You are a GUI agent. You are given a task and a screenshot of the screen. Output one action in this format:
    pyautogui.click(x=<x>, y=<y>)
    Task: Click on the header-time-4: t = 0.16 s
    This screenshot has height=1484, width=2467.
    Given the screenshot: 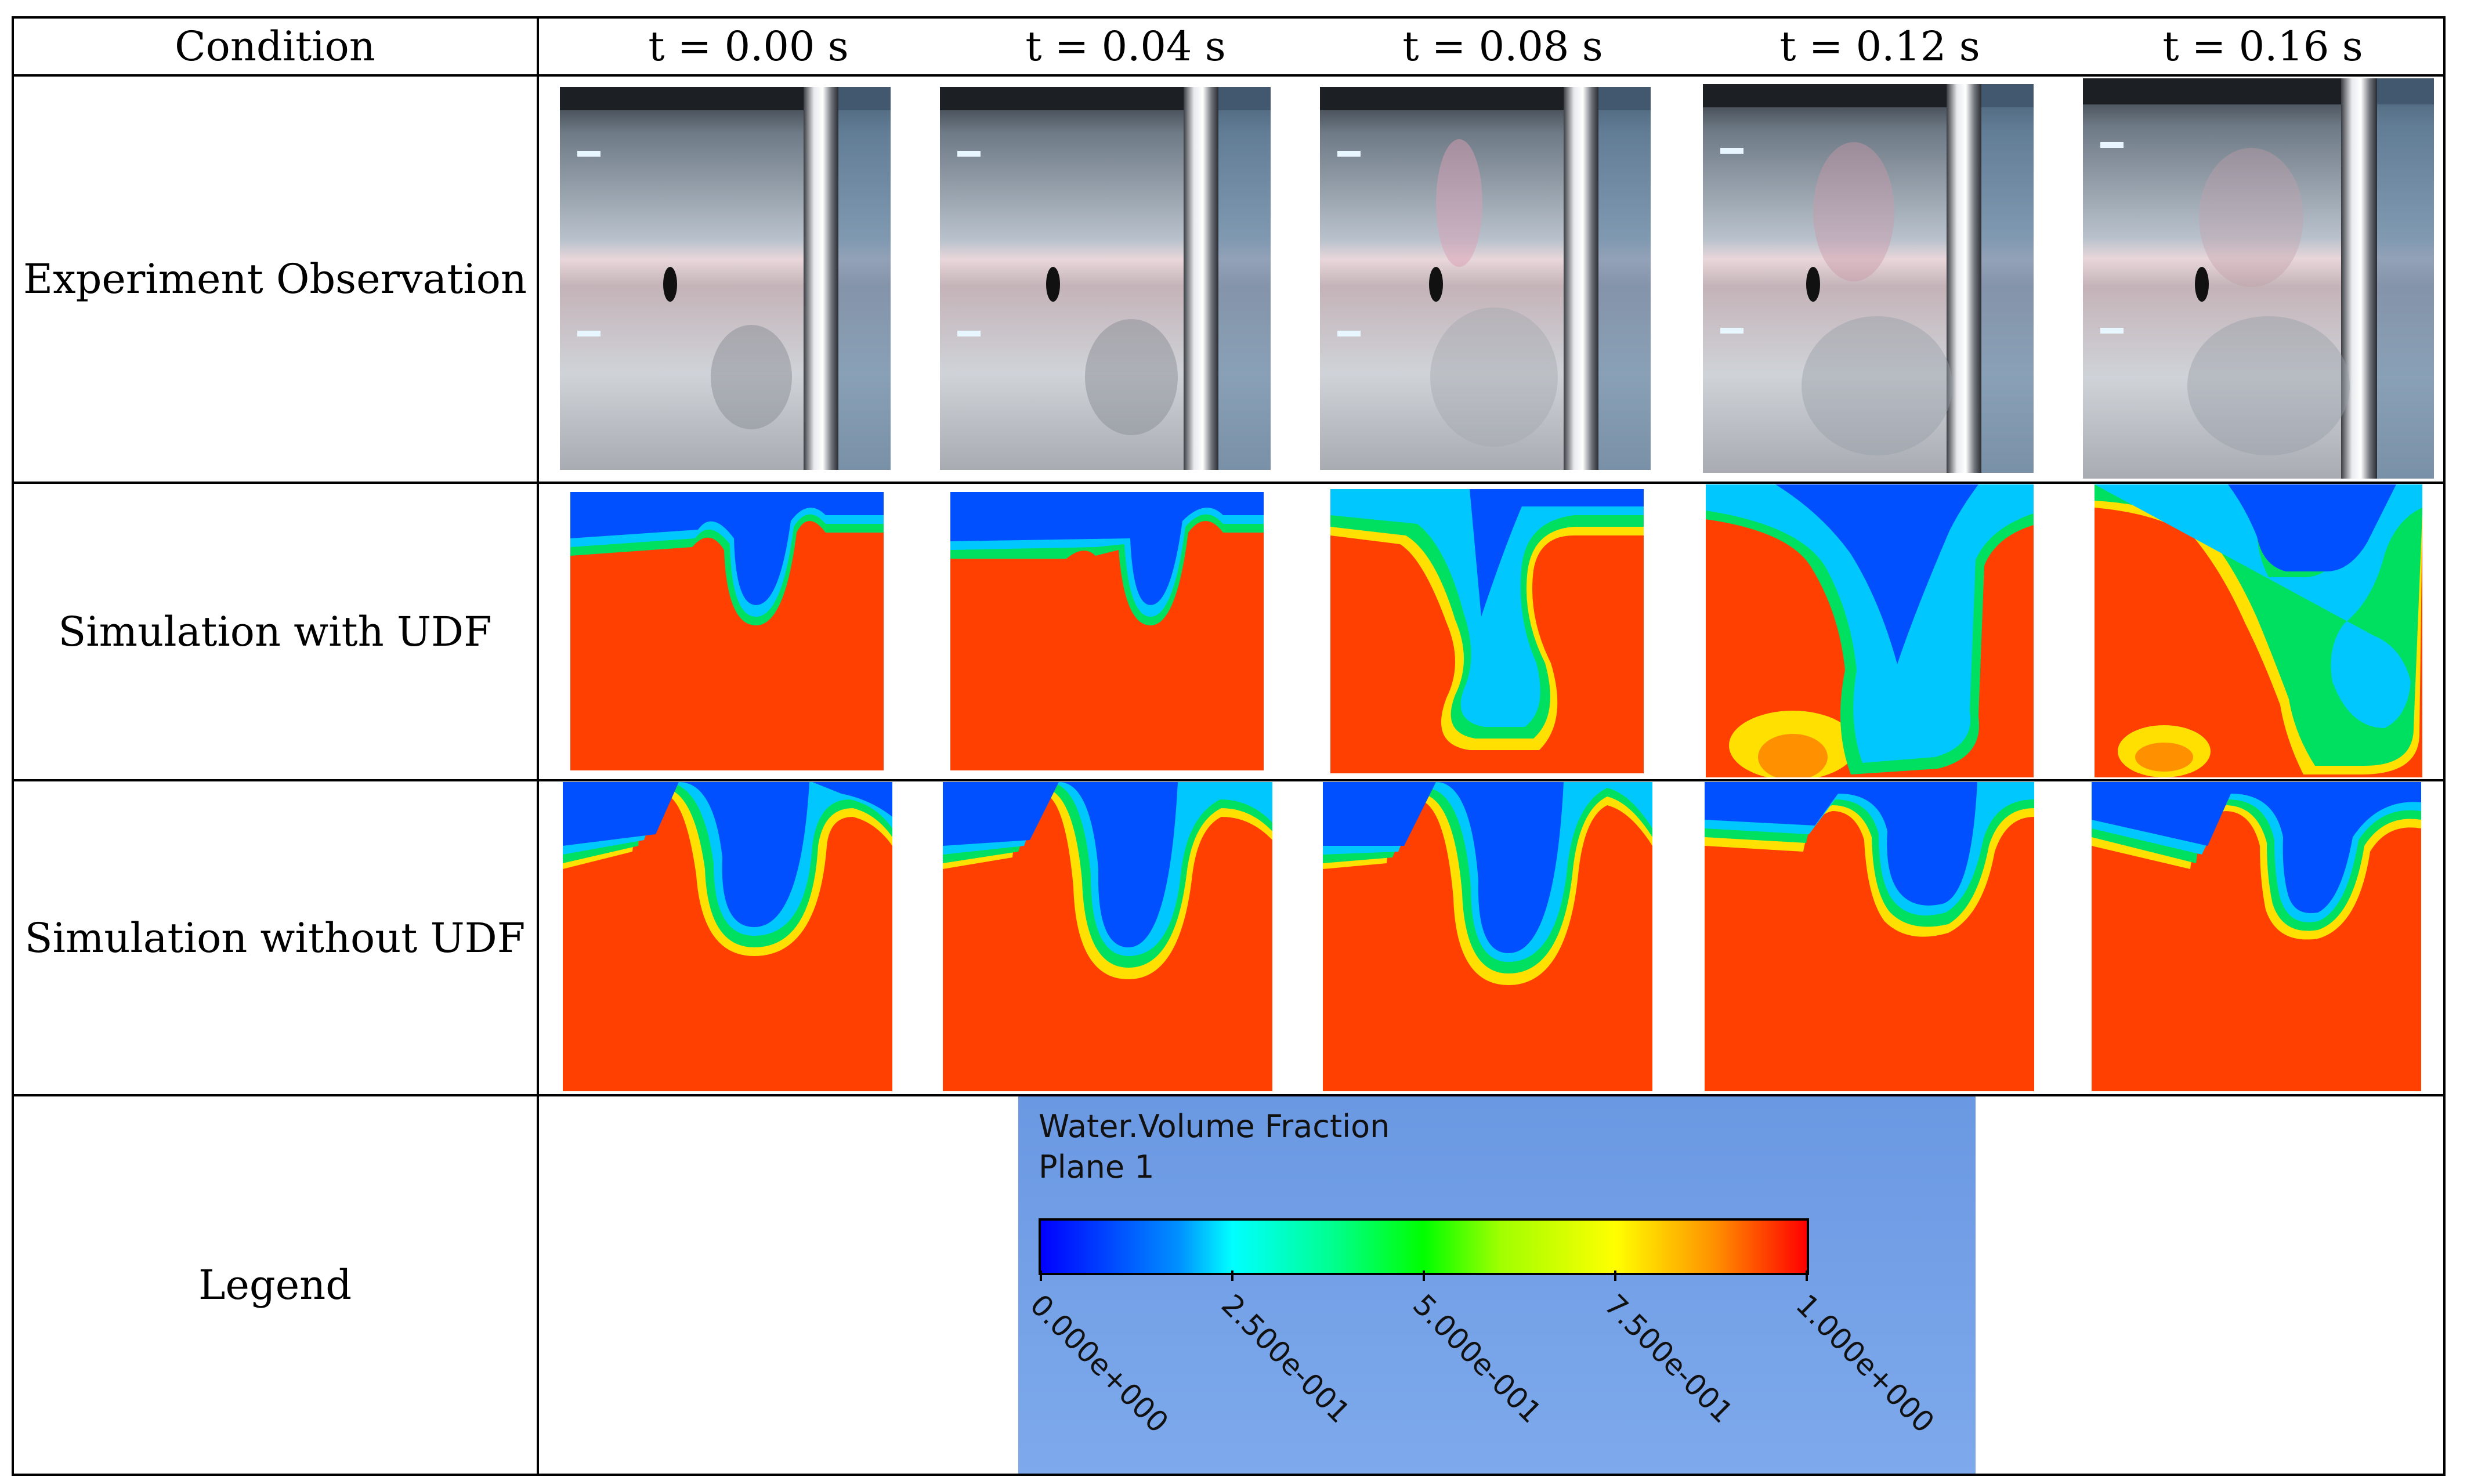 What is the action you would take?
    pyautogui.click(x=2262, y=46)
    